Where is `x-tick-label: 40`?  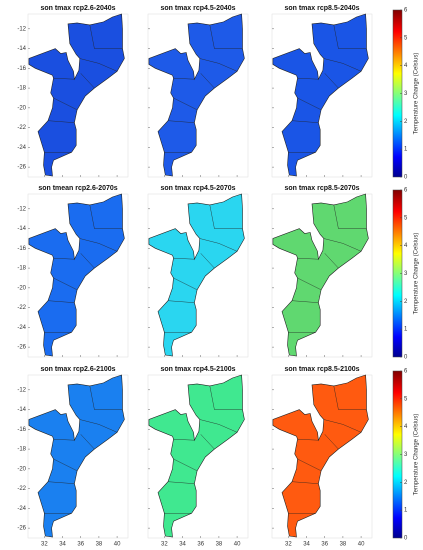 x-tick-label: 40 is located at coordinates (237, 545).